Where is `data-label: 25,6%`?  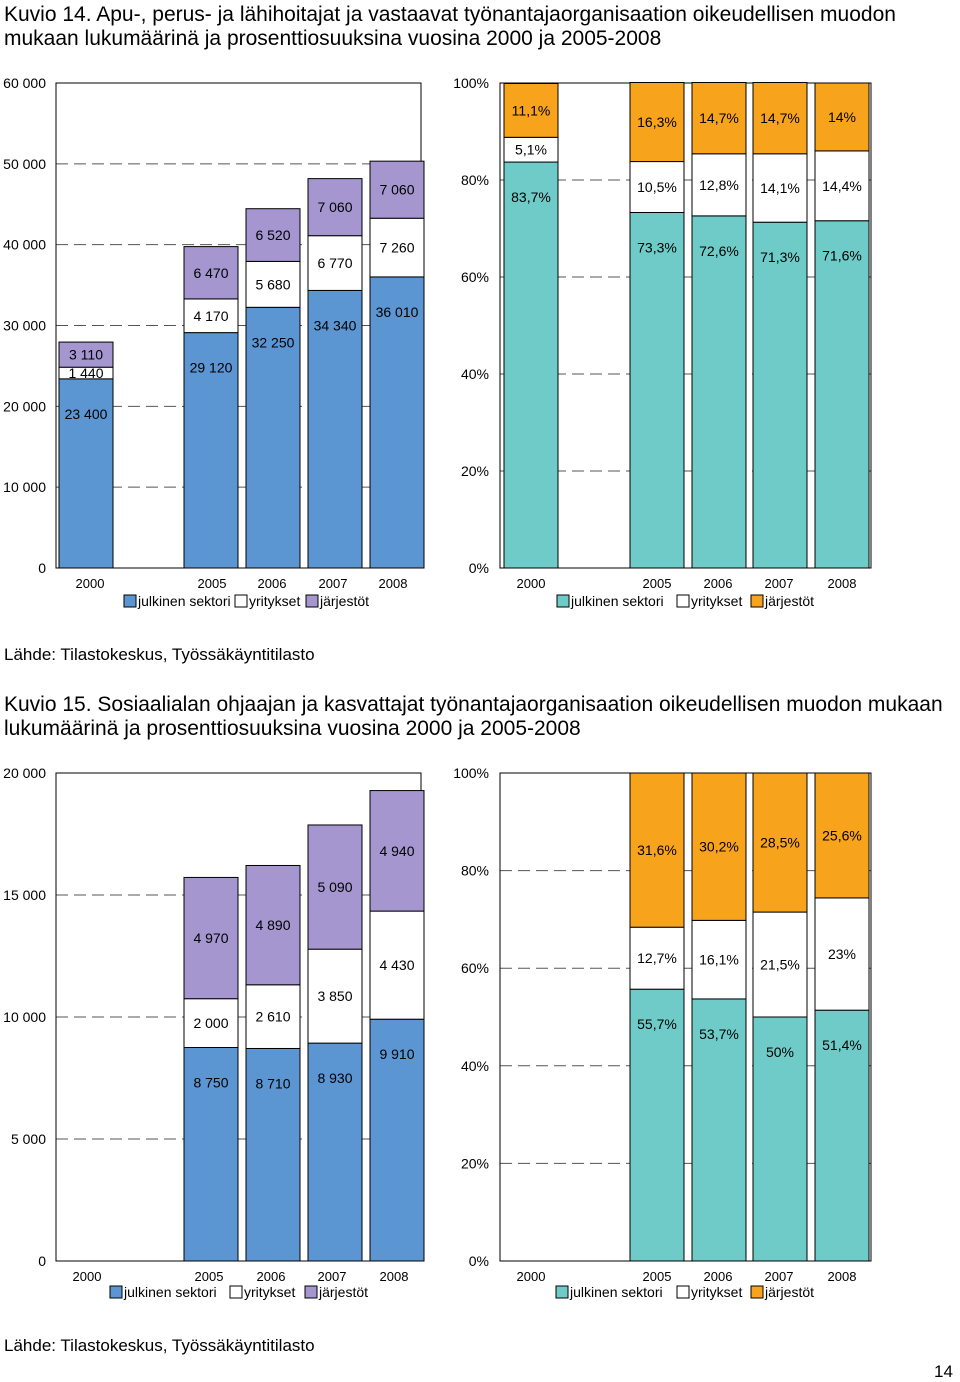
data-label: 25,6% is located at coordinates (842, 835).